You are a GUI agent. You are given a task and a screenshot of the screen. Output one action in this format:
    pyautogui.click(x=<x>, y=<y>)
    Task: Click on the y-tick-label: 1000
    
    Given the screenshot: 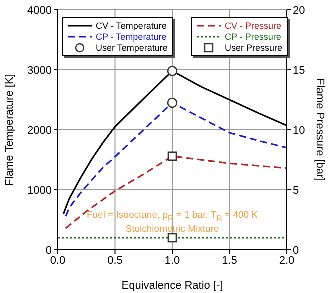 What is the action you would take?
    pyautogui.click(x=40, y=190)
    